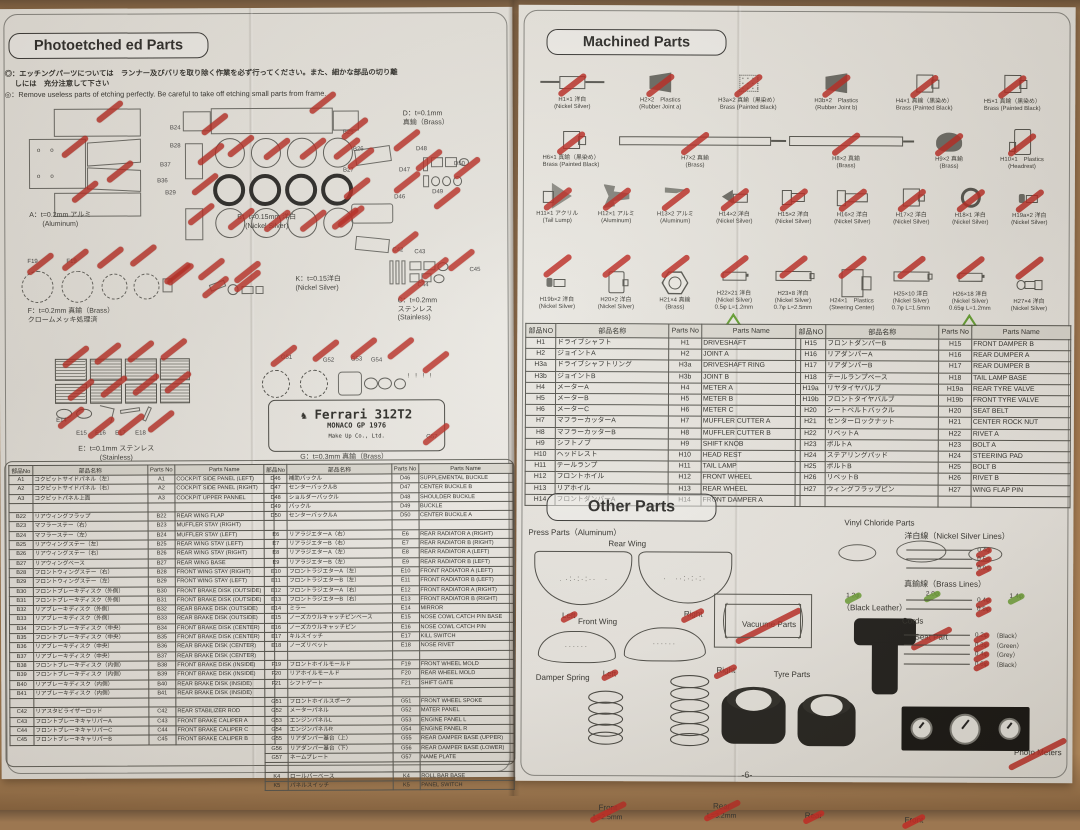  What do you see at coordinates (108, 46) in the screenshot?
I see `section-title-photoetched: Photoetched ed Parts` at bounding box center [108, 46].